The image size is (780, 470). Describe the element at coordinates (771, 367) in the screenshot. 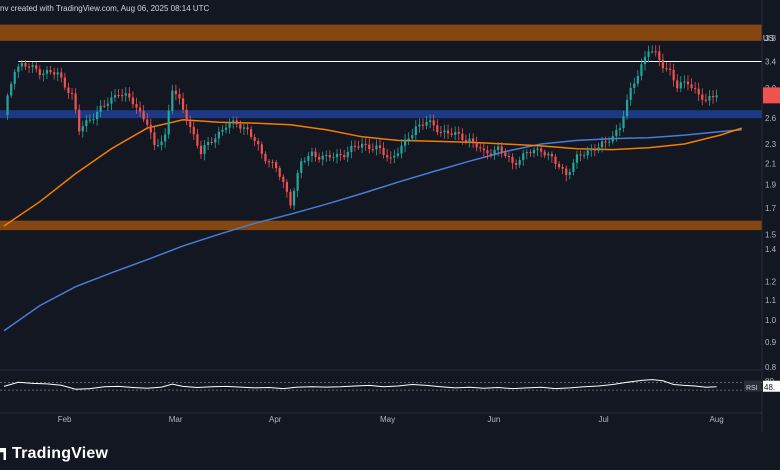

I see `price-tick-label: 0.8` at that location.